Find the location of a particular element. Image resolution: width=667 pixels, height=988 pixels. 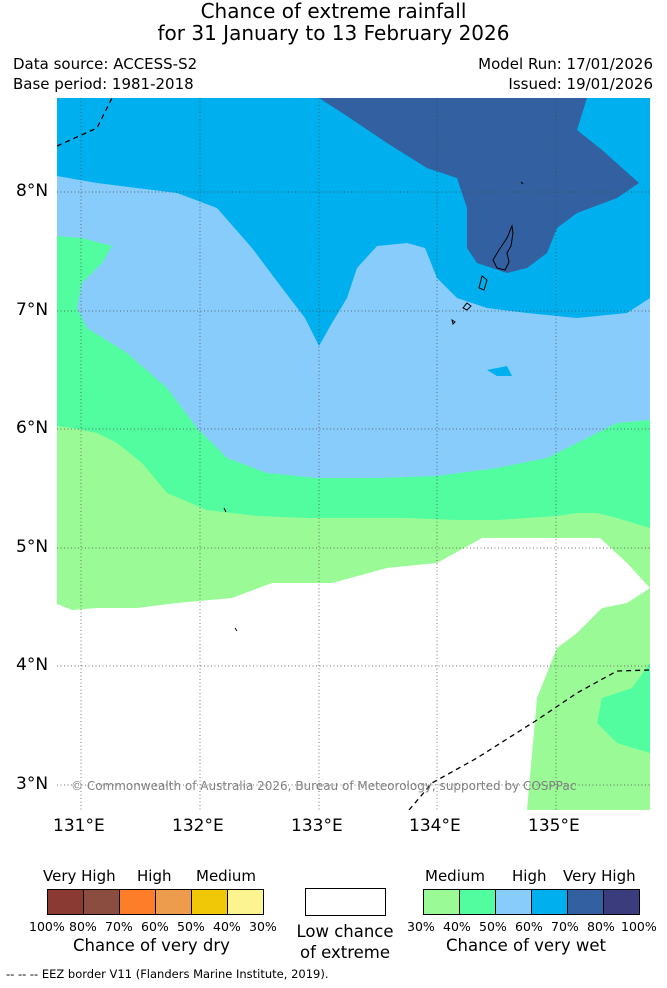

very-high-wet-80-area is located at coordinates (479, 185).